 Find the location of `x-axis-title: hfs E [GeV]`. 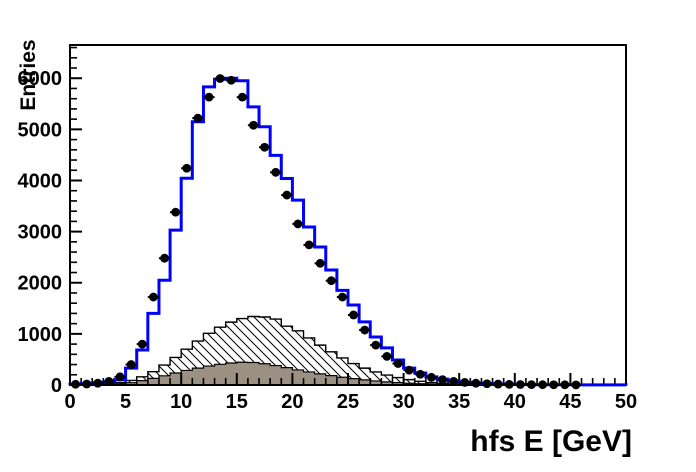

x-axis-title: hfs E [GeV] is located at coordinates (551, 441).